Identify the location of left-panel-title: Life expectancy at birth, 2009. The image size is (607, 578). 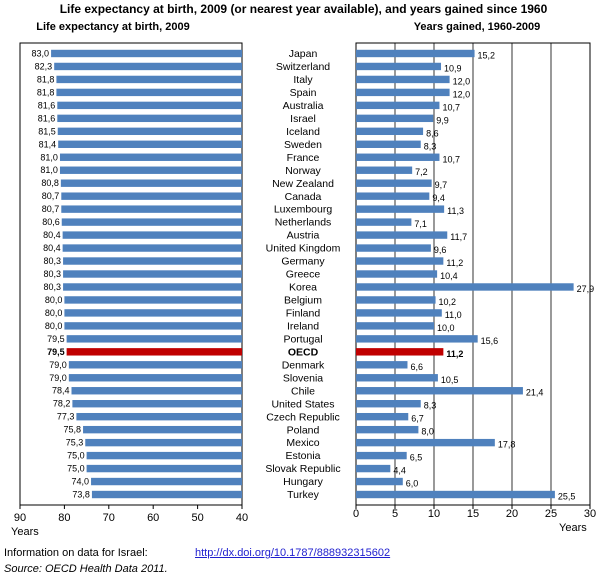
(112, 27).